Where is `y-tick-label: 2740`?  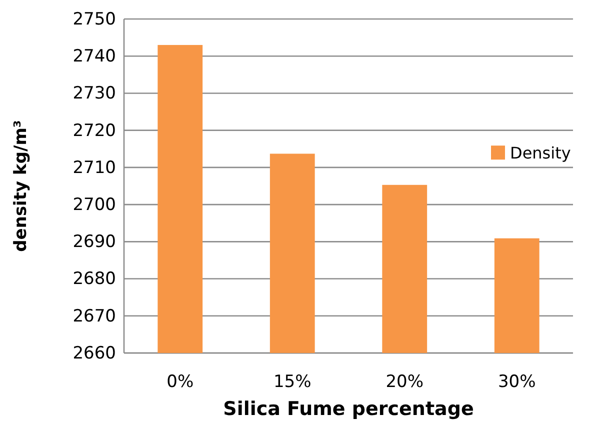 y-tick-label: 2740 is located at coordinates (94, 56).